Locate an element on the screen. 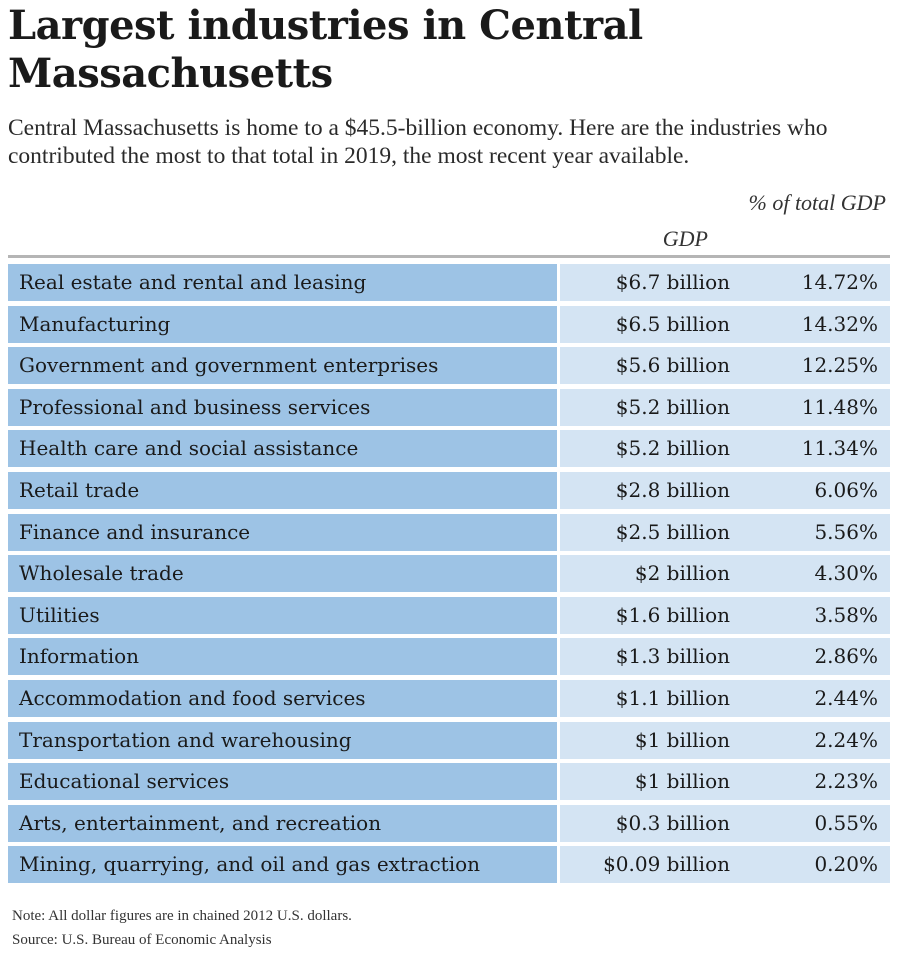  table-row: Manufacturing $6.5 billion 14.32% is located at coordinates (449, 324).